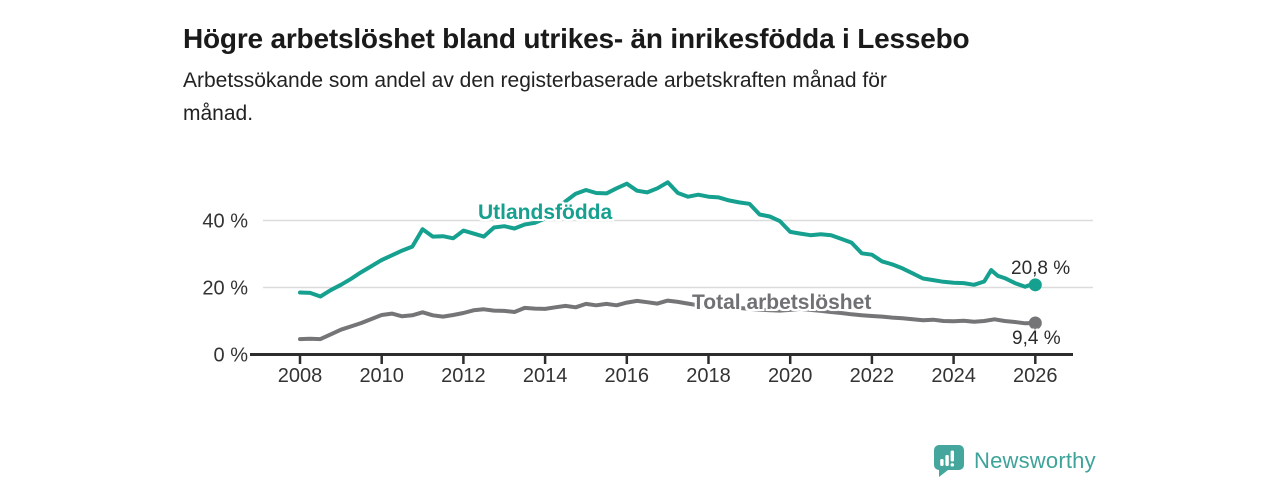  What do you see at coordinates (790, 376) in the screenshot?
I see `x-tick-label-2020: 2020` at bounding box center [790, 376].